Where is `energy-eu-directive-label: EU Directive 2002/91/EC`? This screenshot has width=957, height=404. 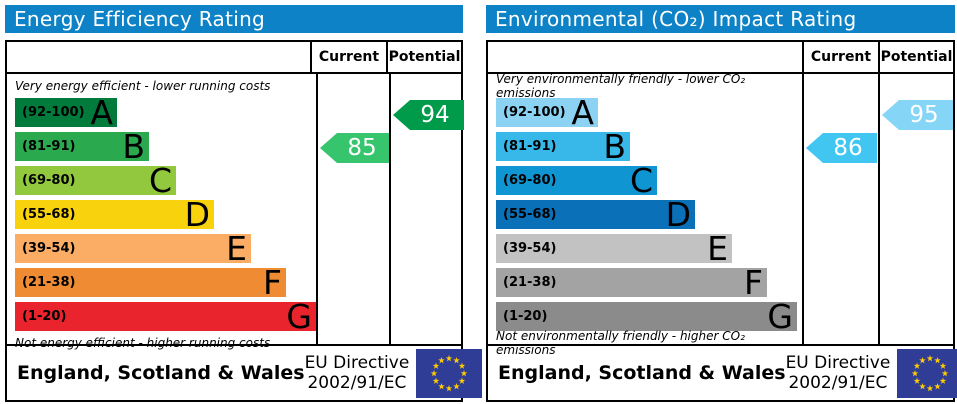 energy-eu-directive-label: EU Directive 2002/91/EC is located at coordinates (357, 373).